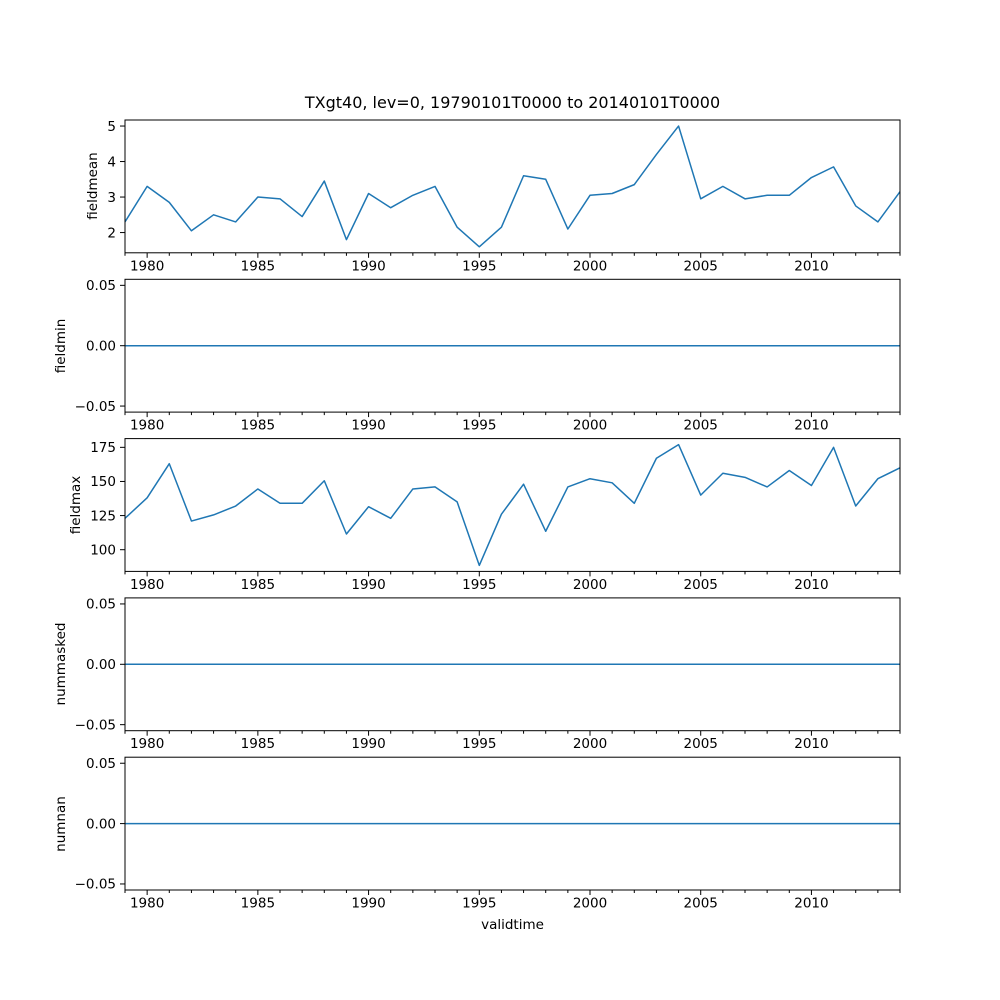  What do you see at coordinates (111, 162) in the screenshot?
I see `y-tick-label: 4` at bounding box center [111, 162].